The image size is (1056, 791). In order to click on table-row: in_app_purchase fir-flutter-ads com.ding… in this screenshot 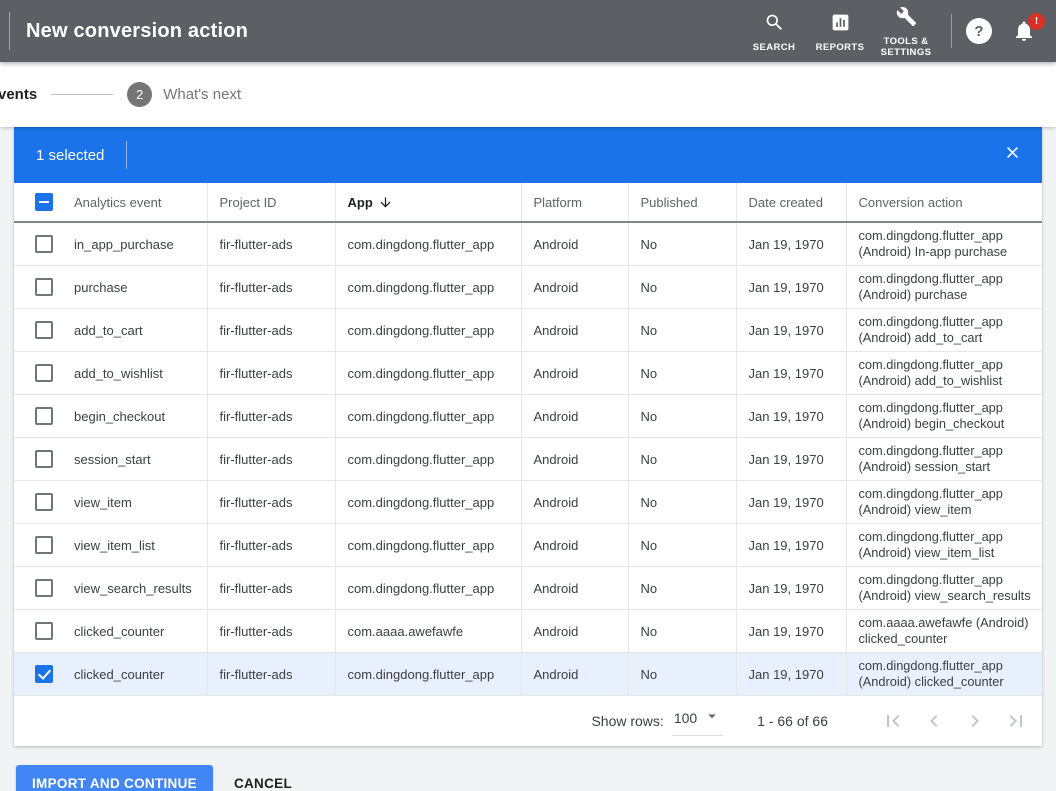, I will do `click(528, 244)`.